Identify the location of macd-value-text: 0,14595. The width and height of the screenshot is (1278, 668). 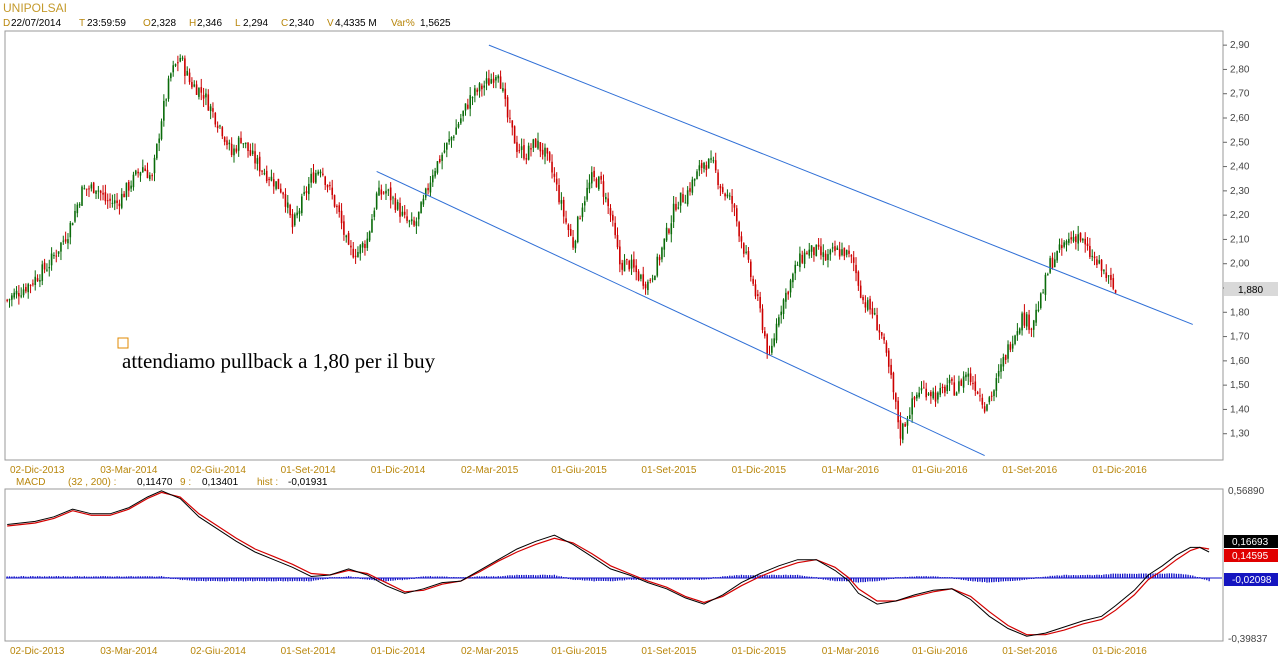
(1250, 556).